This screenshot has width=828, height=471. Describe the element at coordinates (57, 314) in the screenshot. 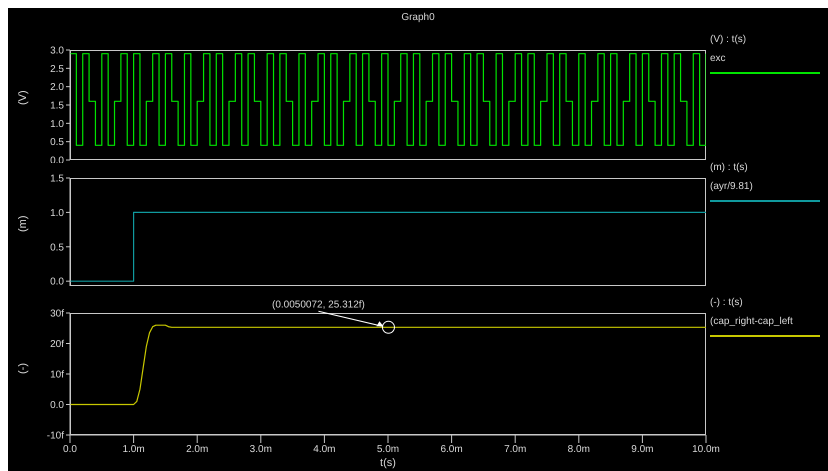

I see `y-tick-label: 30f` at that location.